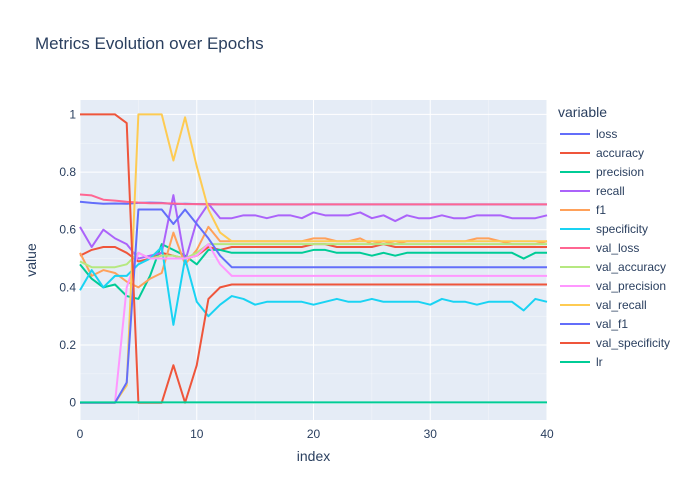 The image size is (700, 500). Describe the element at coordinates (313, 286) in the screenshot. I see `series-line-specificity` at that location.